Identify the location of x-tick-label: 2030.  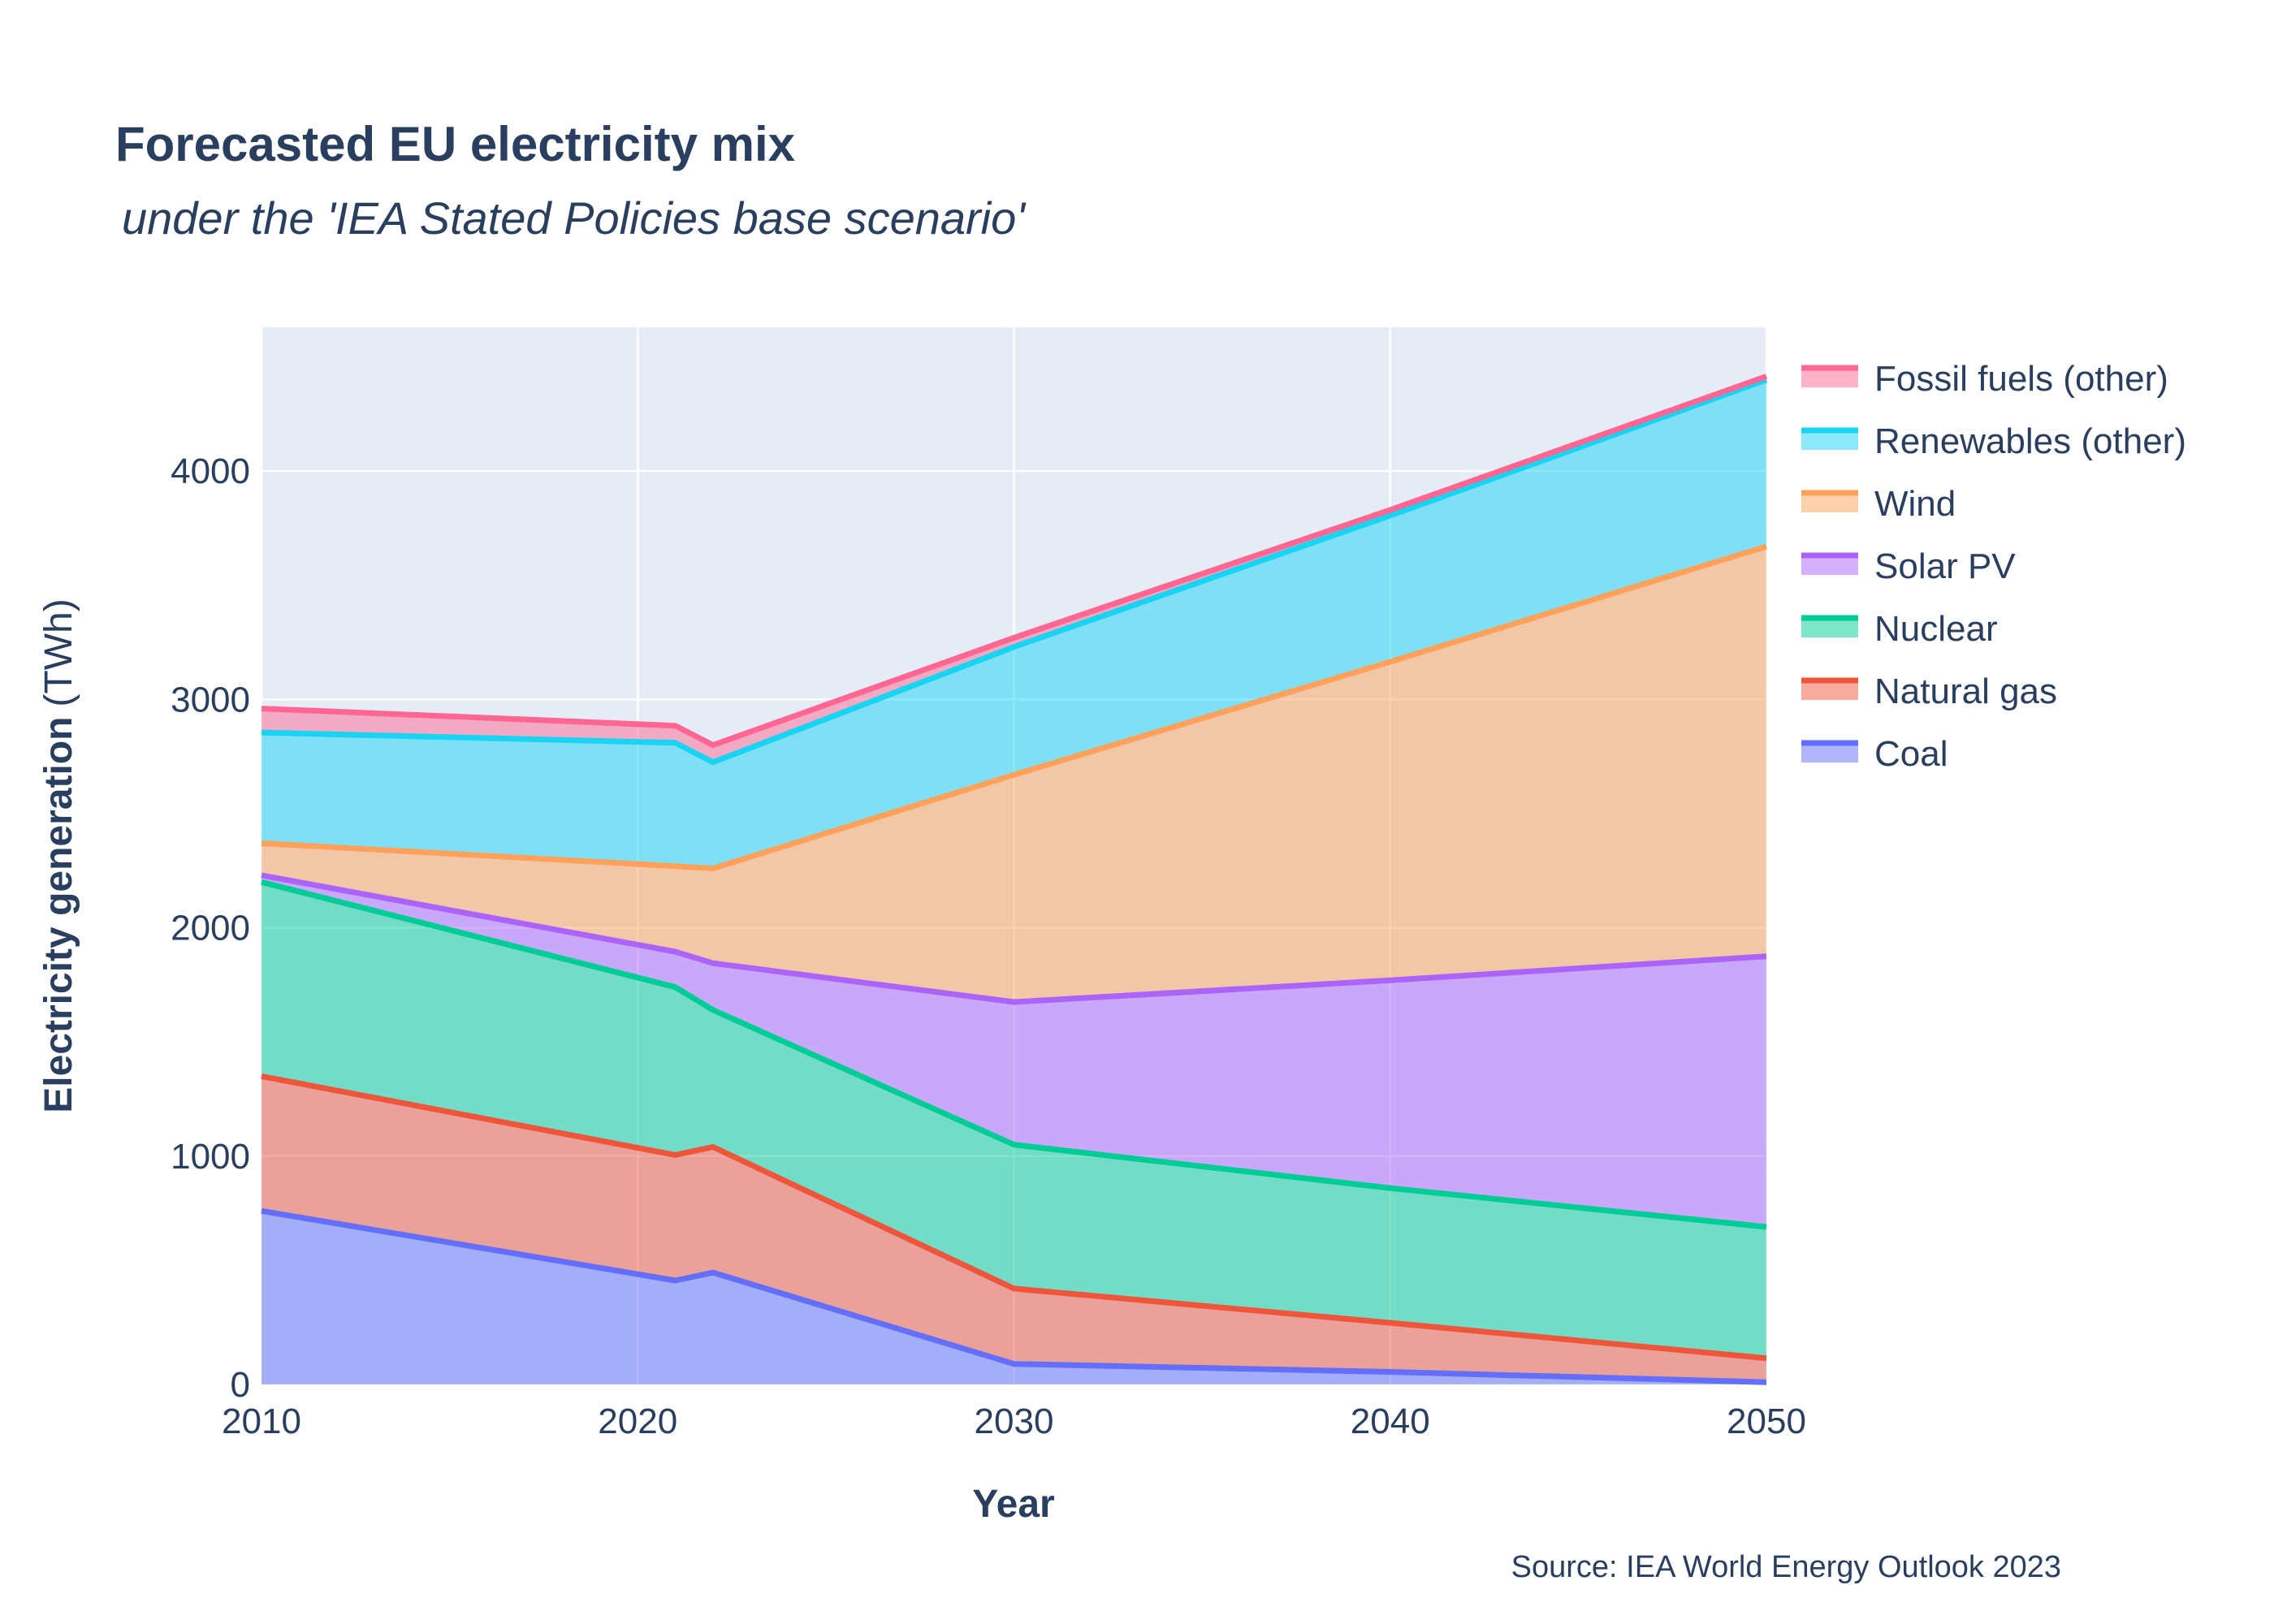
(1014, 1421).